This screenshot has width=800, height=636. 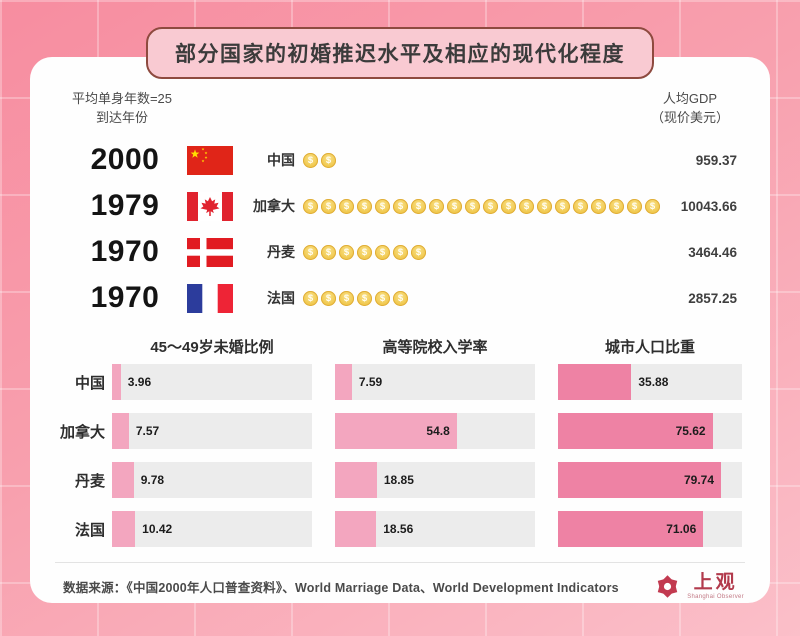 I want to click on column-header-urban: 城市人口比重, so click(x=649, y=347).